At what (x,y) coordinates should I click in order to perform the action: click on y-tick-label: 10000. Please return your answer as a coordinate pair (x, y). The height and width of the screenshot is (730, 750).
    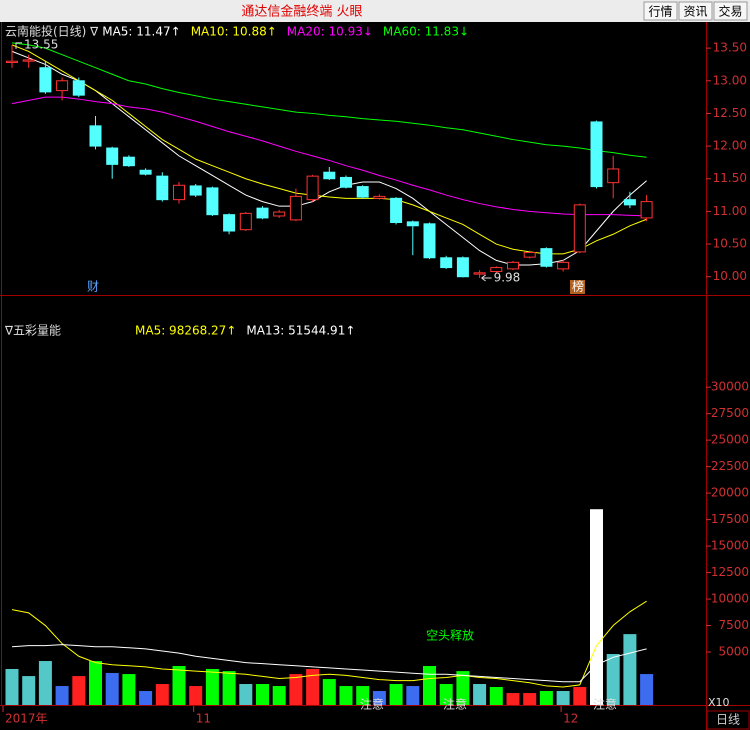
    Looking at the image, I should click on (730, 599).